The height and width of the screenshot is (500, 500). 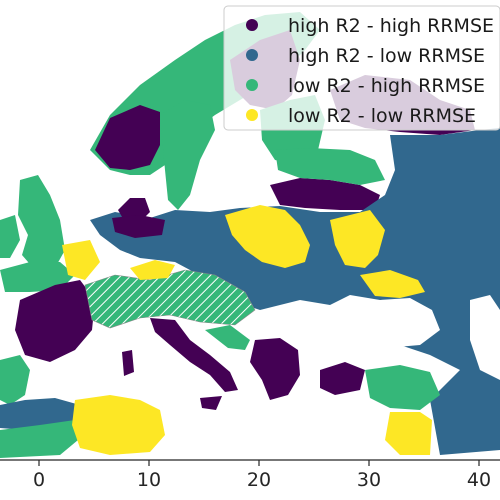 I want to click on region-north-africa-east, so click(x=118, y=425).